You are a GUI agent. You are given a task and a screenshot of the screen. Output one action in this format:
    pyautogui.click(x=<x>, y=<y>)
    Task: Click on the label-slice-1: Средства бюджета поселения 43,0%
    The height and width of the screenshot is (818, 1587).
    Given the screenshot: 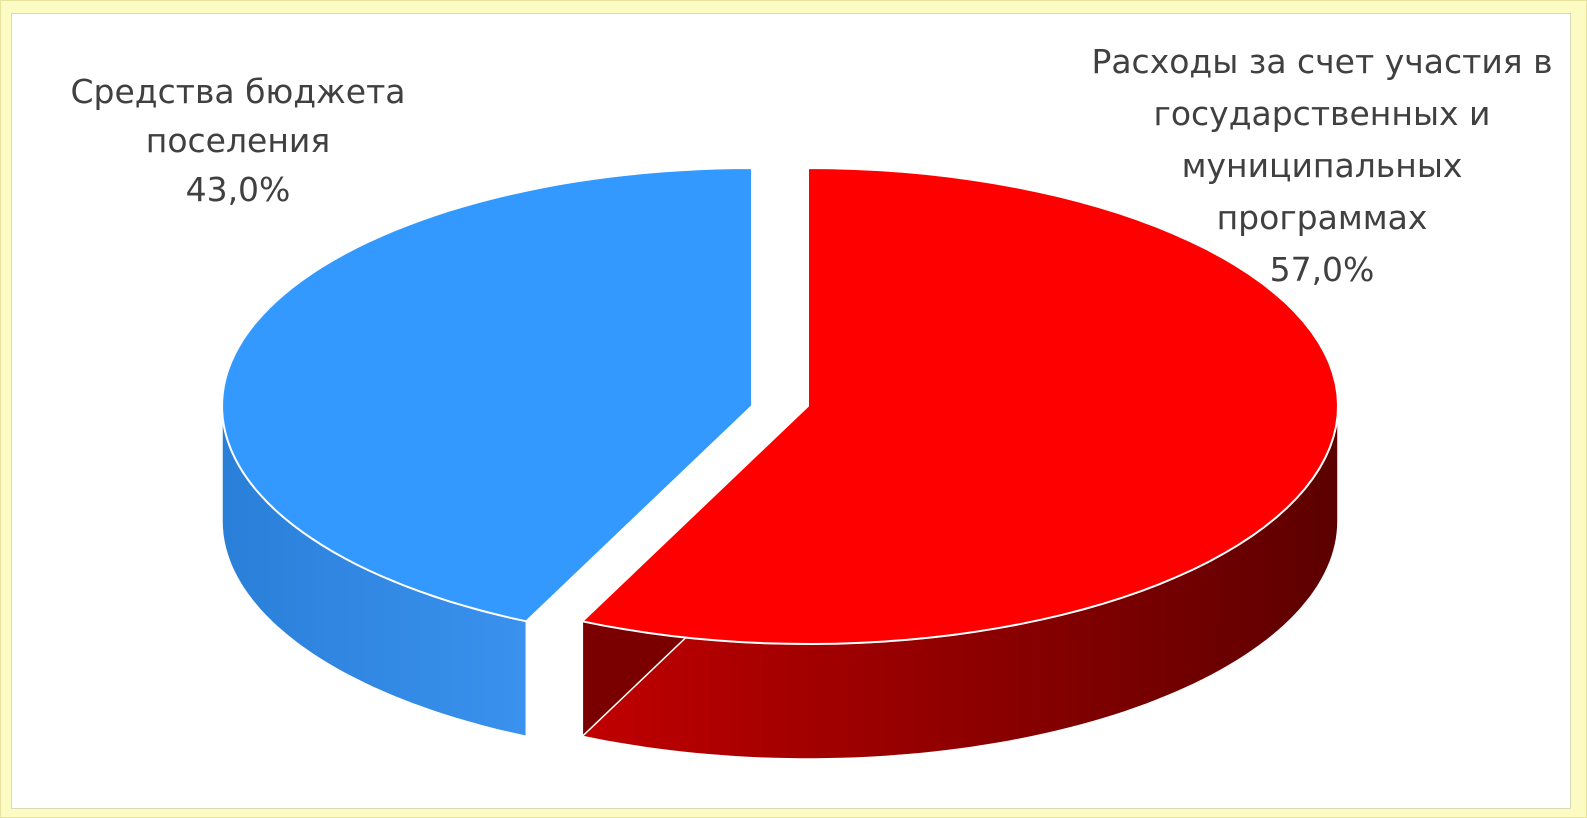 What is the action you would take?
    pyautogui.click(x=237, y=140)
    